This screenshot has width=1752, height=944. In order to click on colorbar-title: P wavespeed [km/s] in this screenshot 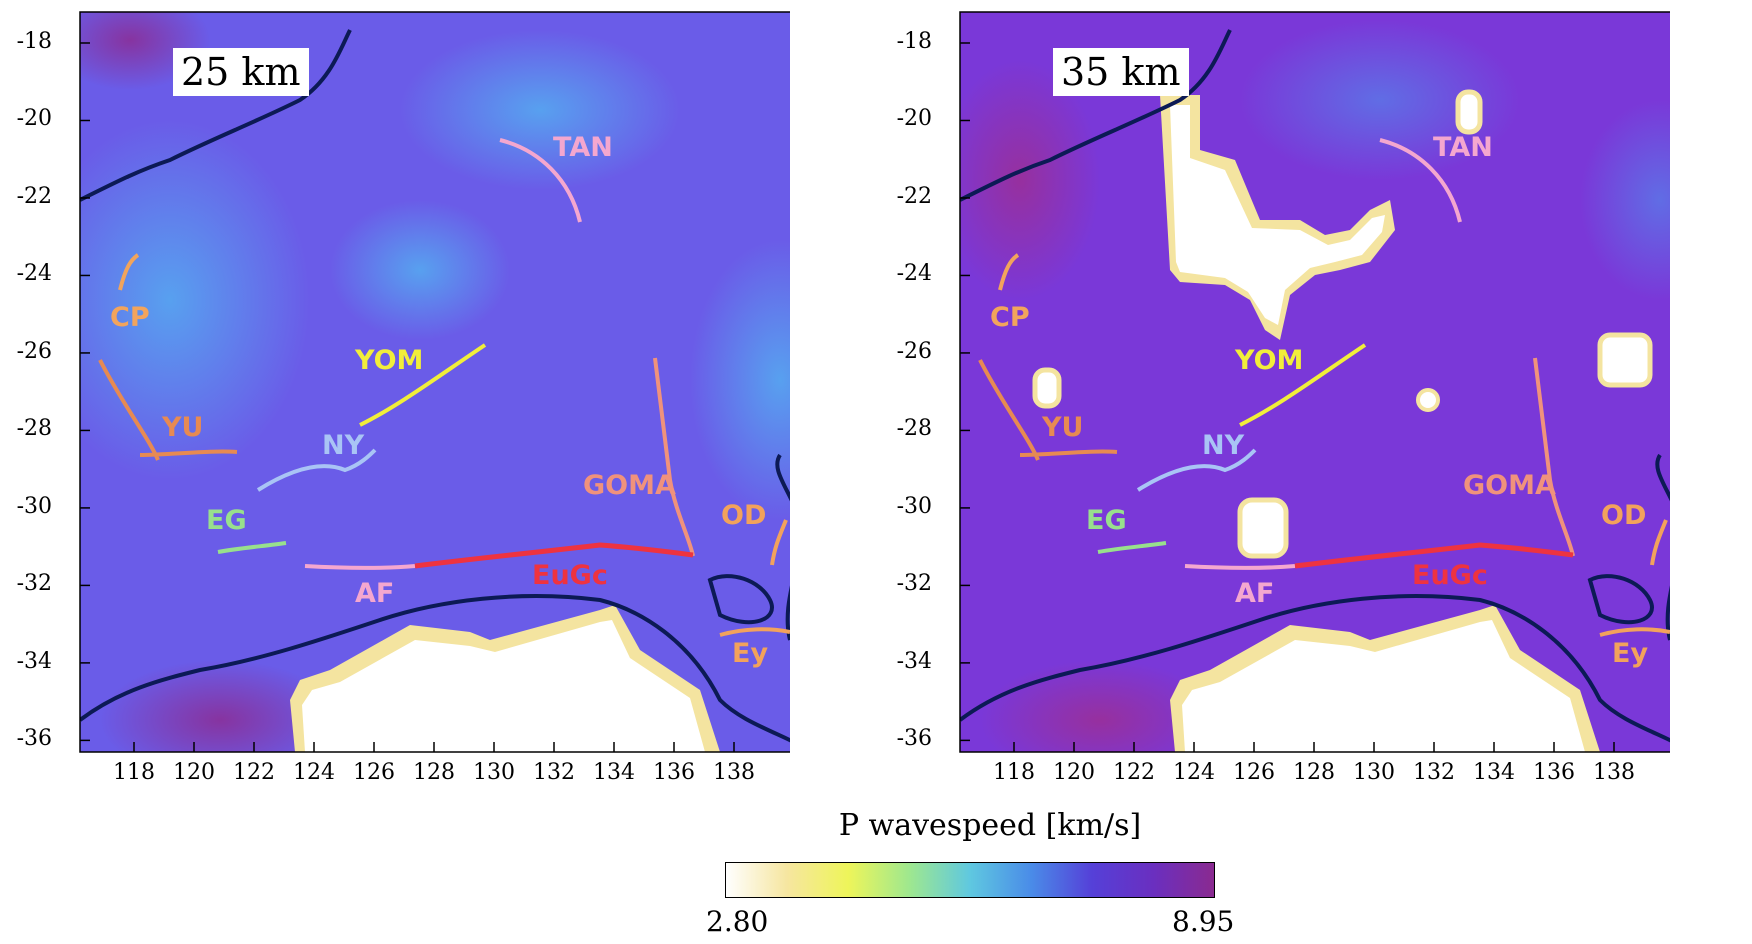, I will do `click(990, 825)`.